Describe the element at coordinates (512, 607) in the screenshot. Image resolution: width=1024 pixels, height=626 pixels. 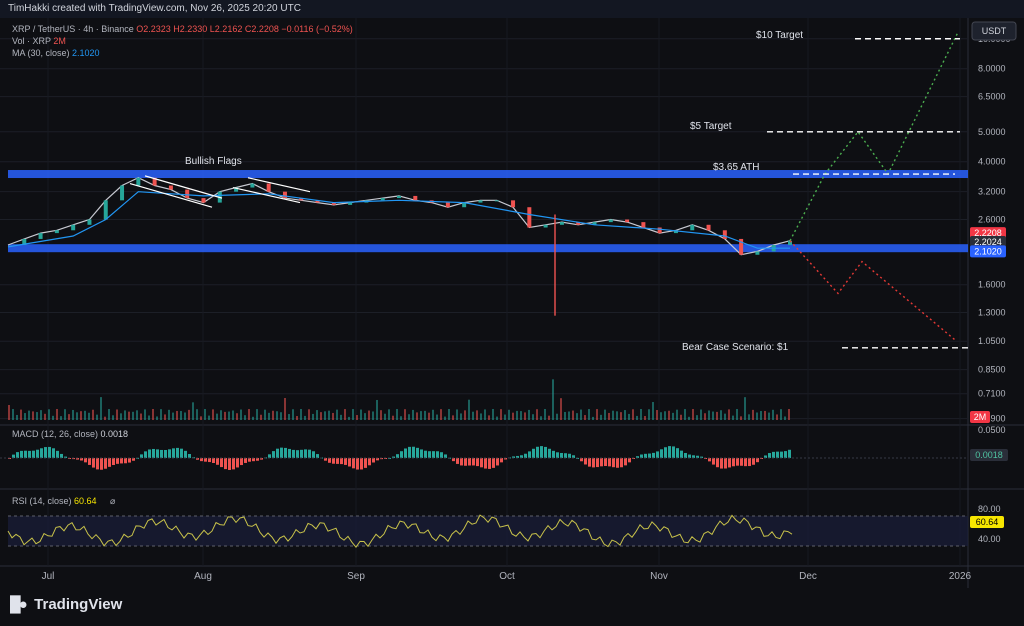
I see `footer: █● TradingView` at that location.